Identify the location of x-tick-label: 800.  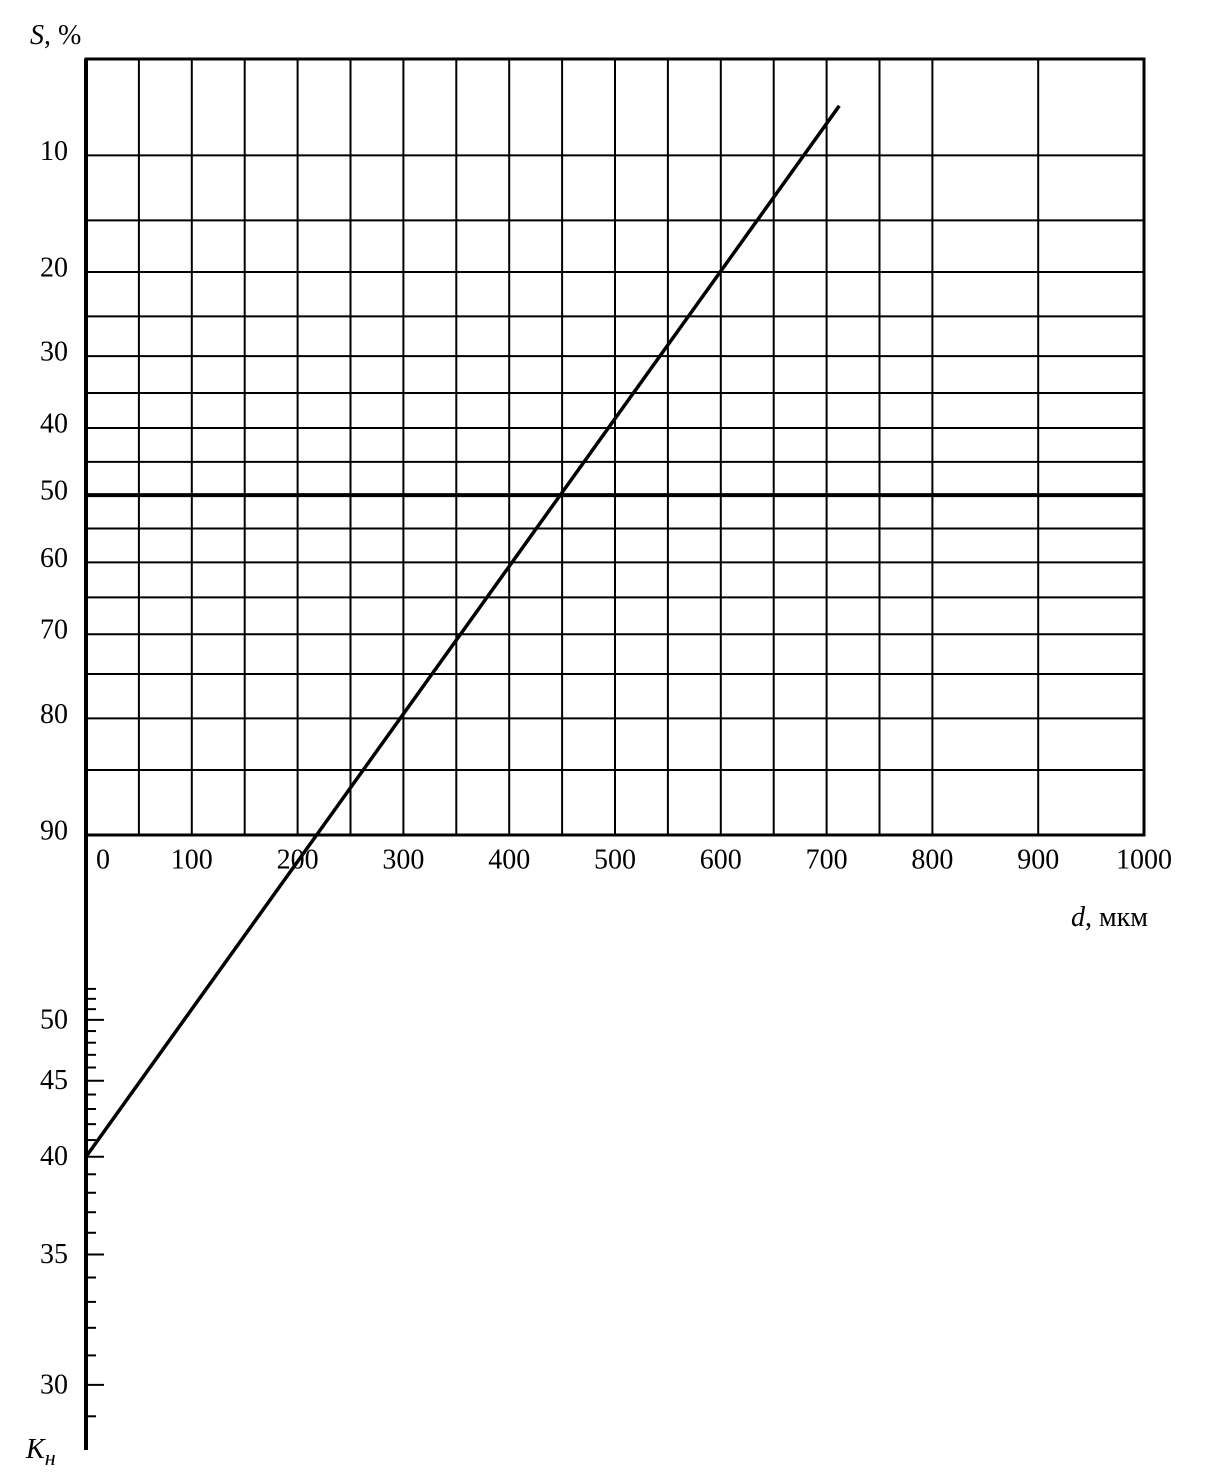
(932, 859).